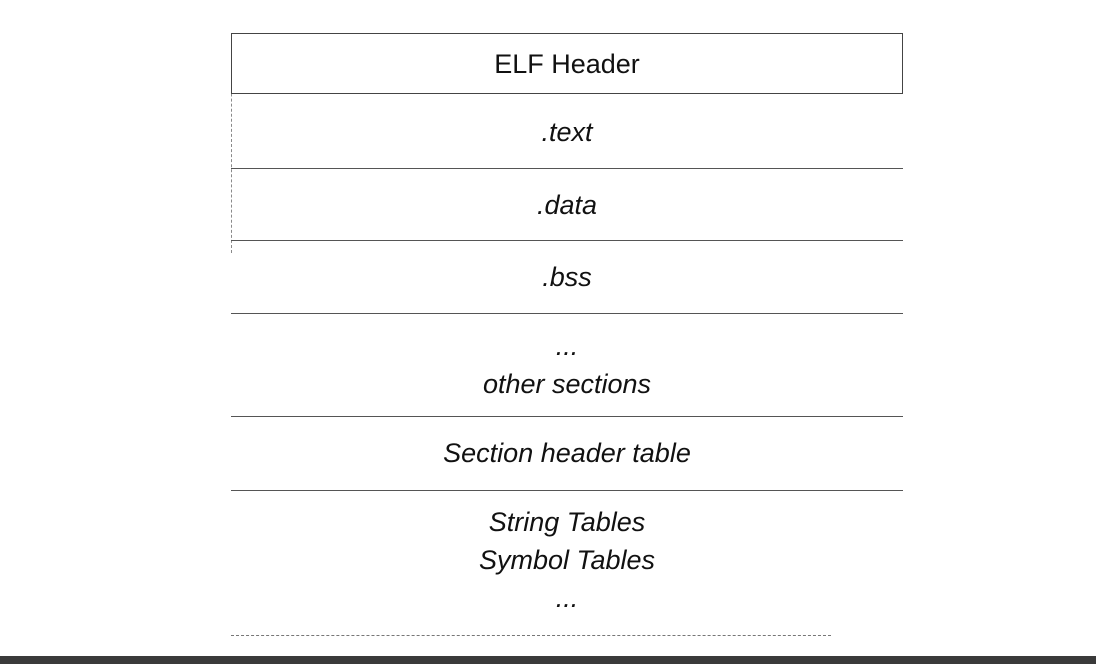 The height and width of the screenshot is (664, 1096). I want to click on string-tables-label: String Tables, so click(567, 522).